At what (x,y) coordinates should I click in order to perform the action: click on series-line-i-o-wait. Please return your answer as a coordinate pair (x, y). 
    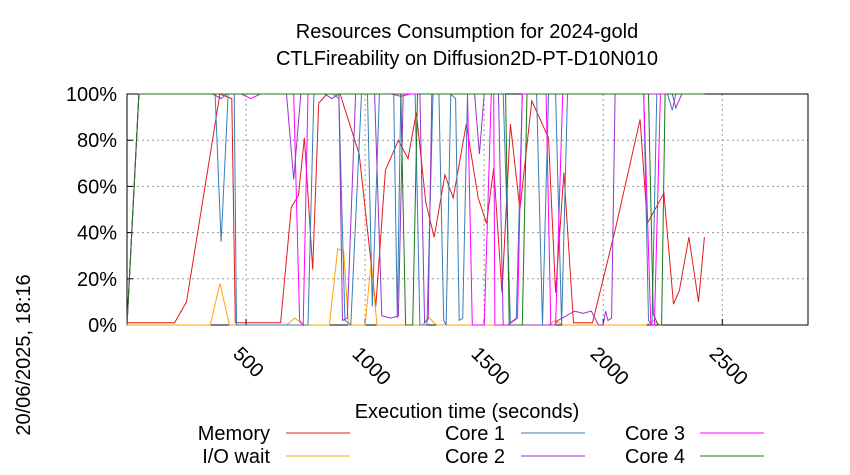
    Looking at the image, I should click on (394, 287).